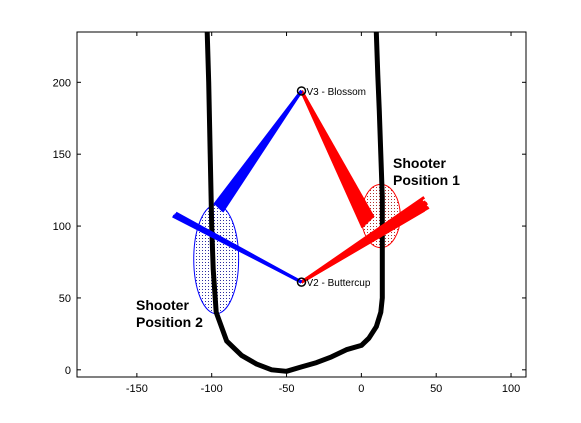 This screenshot has height=423, width=581. I want to click on y-tick-label: 0, so click(68, 371).